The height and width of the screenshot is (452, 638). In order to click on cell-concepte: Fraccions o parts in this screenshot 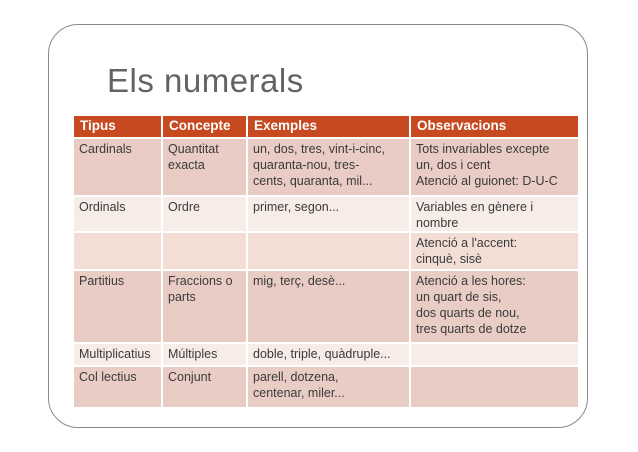, I will do `click(205, 307)`.